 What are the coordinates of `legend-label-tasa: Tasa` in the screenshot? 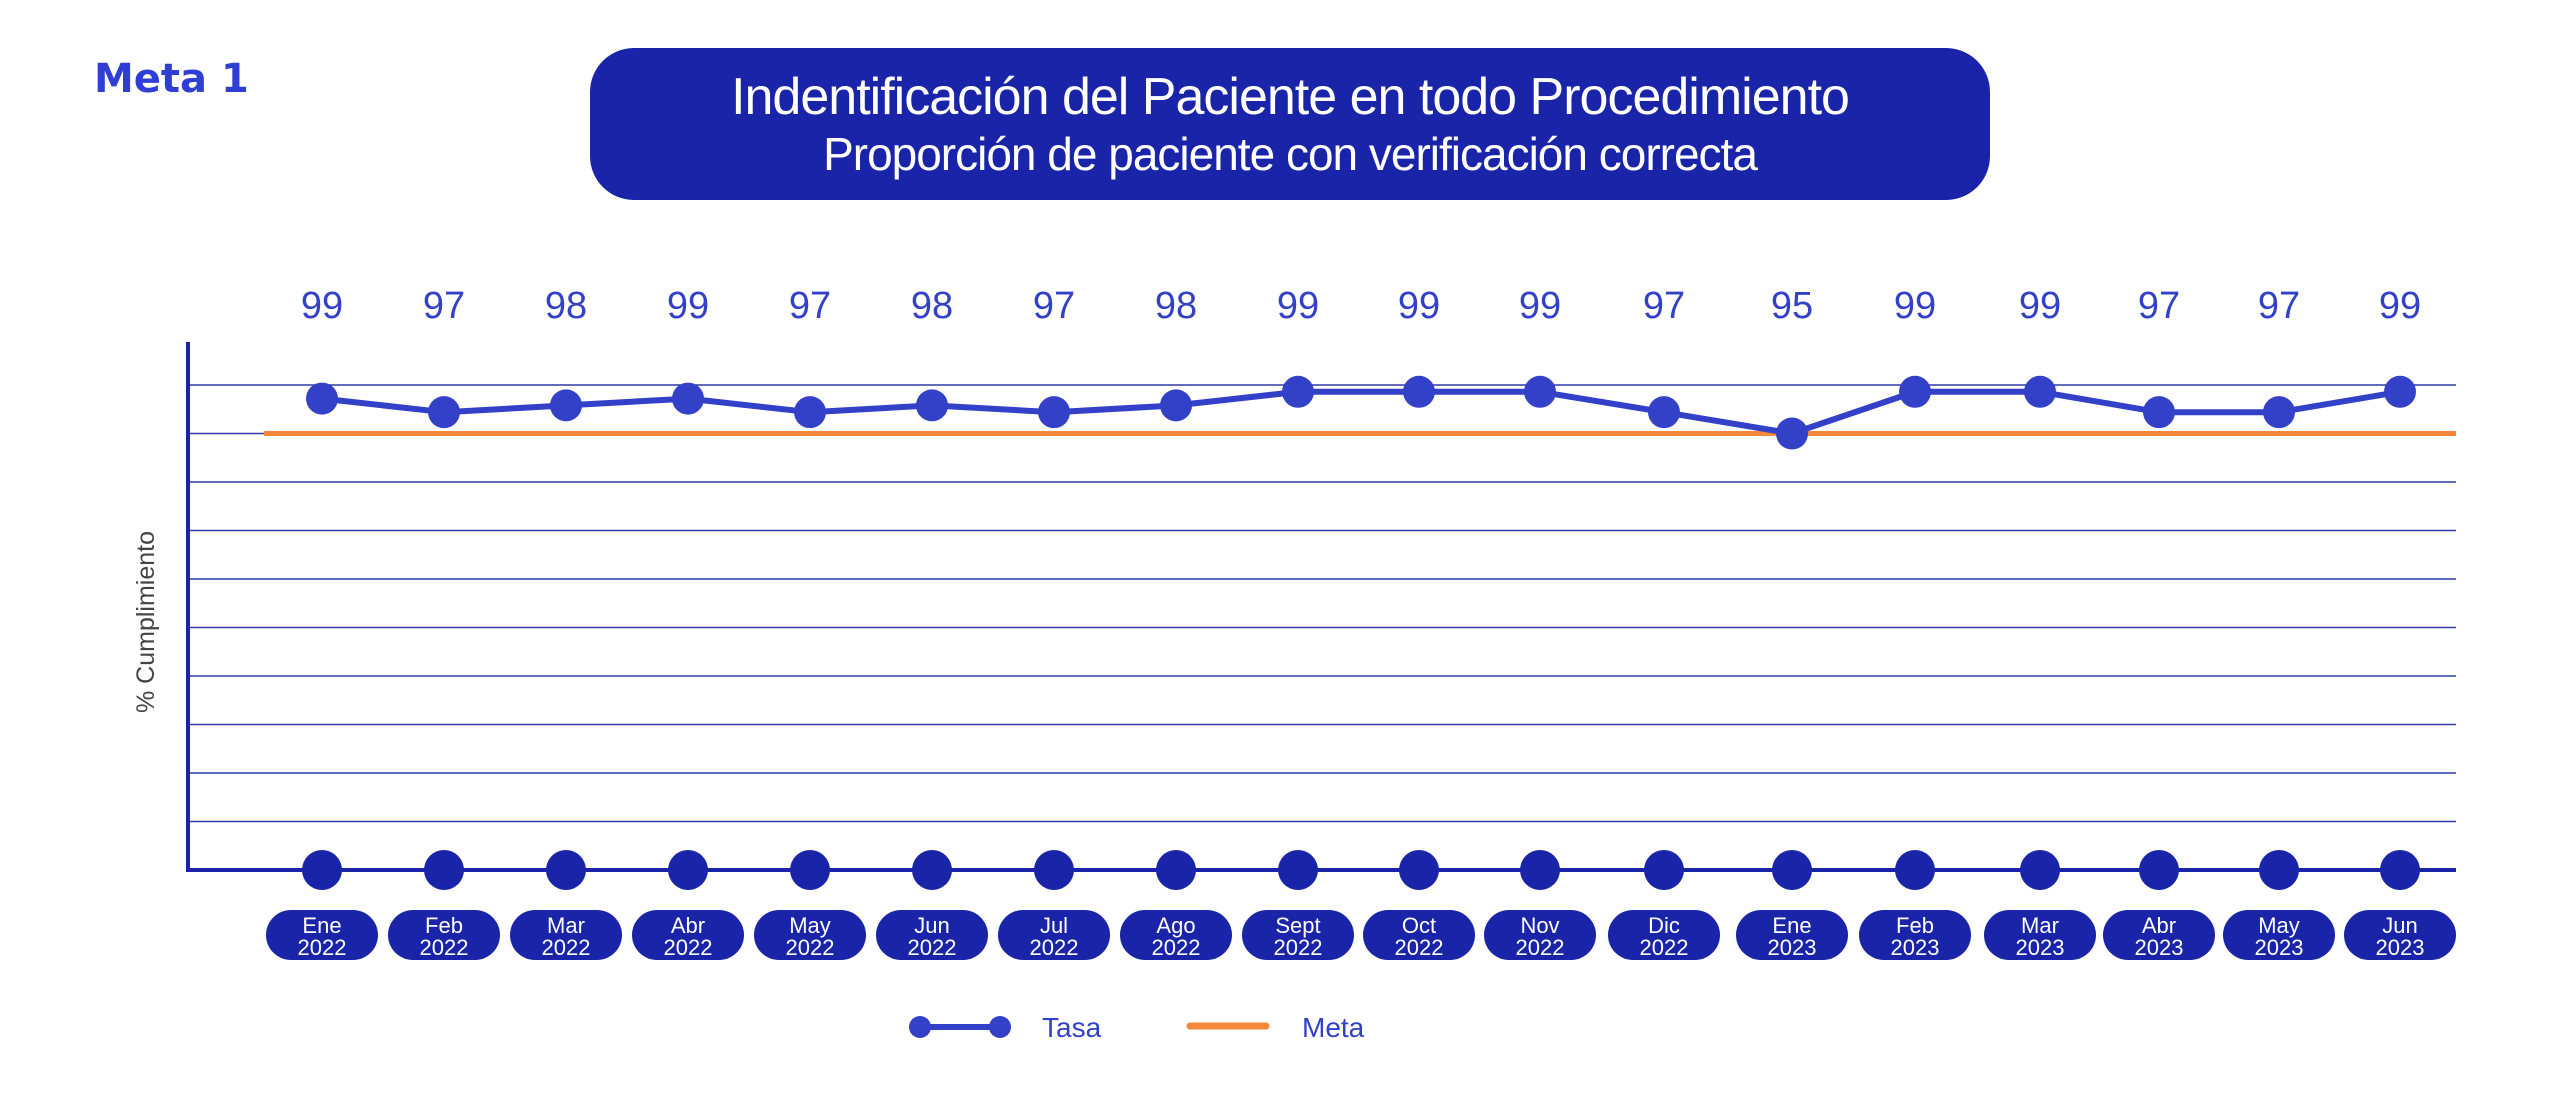 It's located at (1072, 1027).